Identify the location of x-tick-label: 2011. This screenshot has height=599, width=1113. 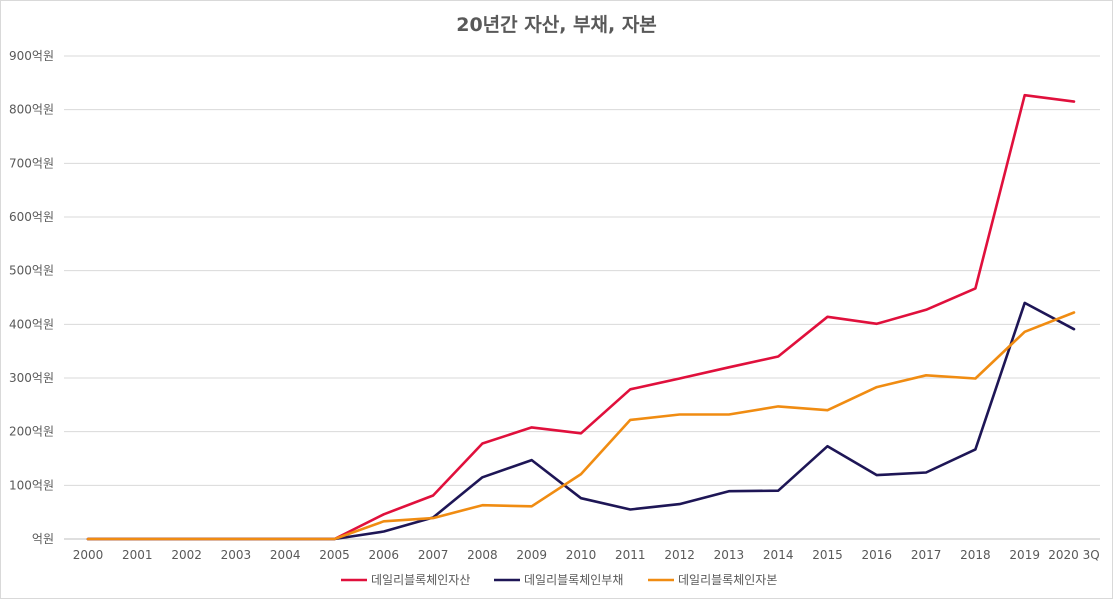
(630, 555).